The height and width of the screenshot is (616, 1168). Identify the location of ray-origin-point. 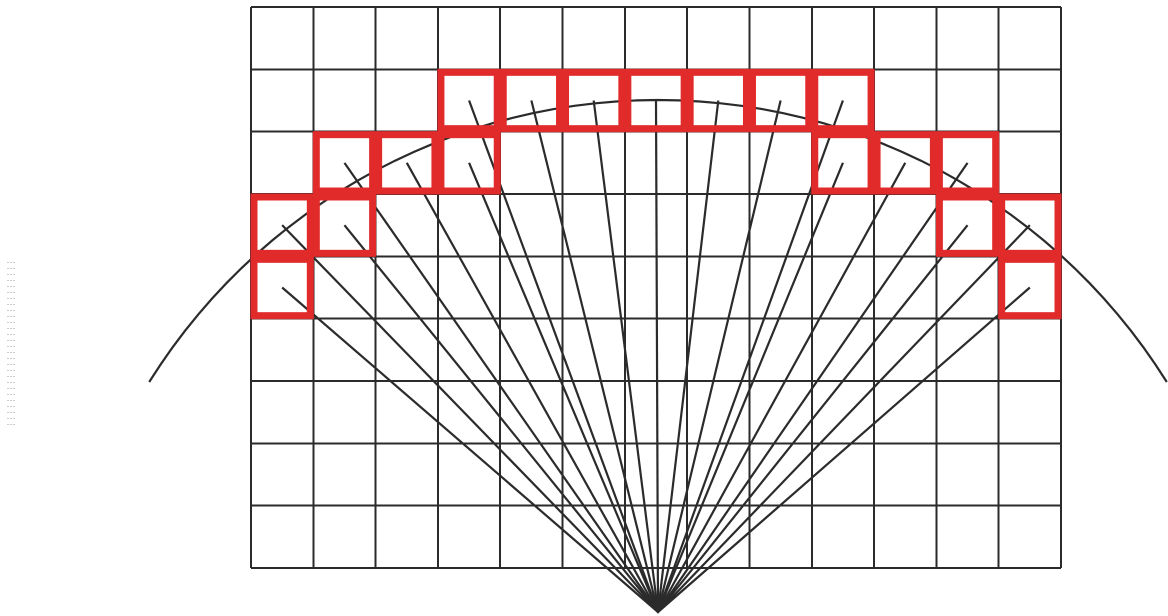
(658, 609).